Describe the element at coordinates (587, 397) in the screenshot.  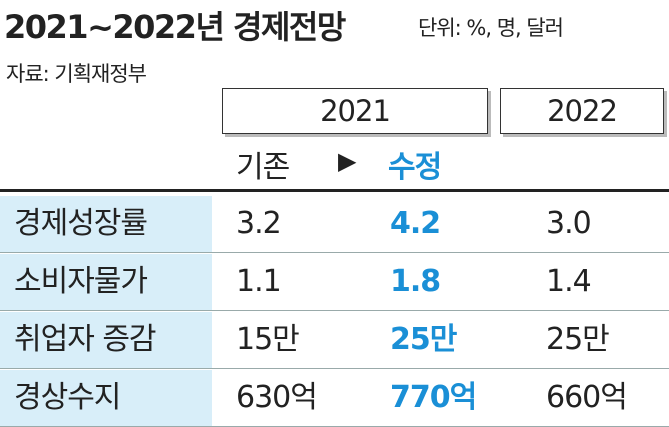
I see `table-cell: 660억` at that location.